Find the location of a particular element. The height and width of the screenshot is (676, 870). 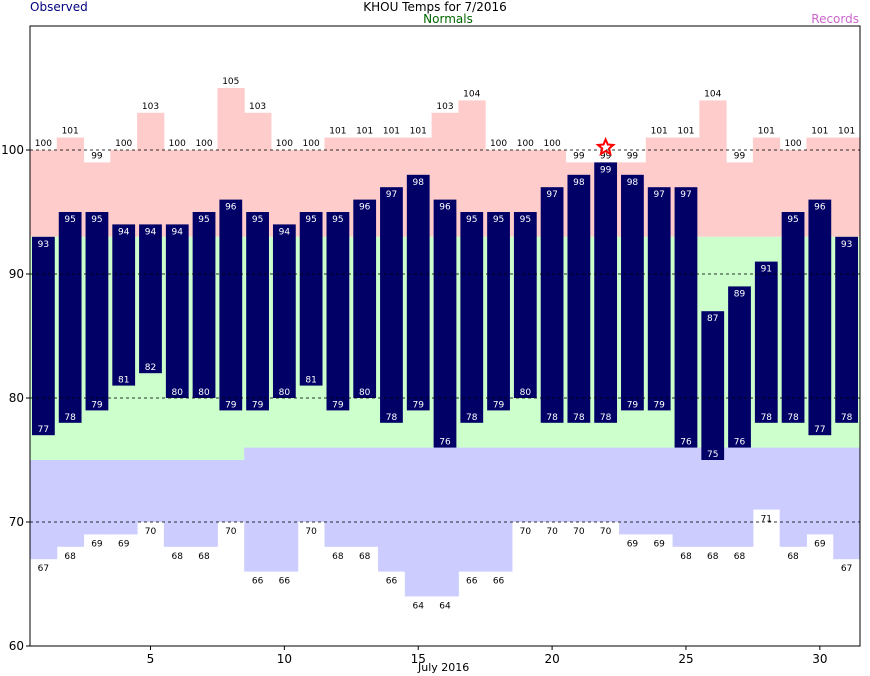

observed-high-label: 89 is located at coordinates (740, 294).